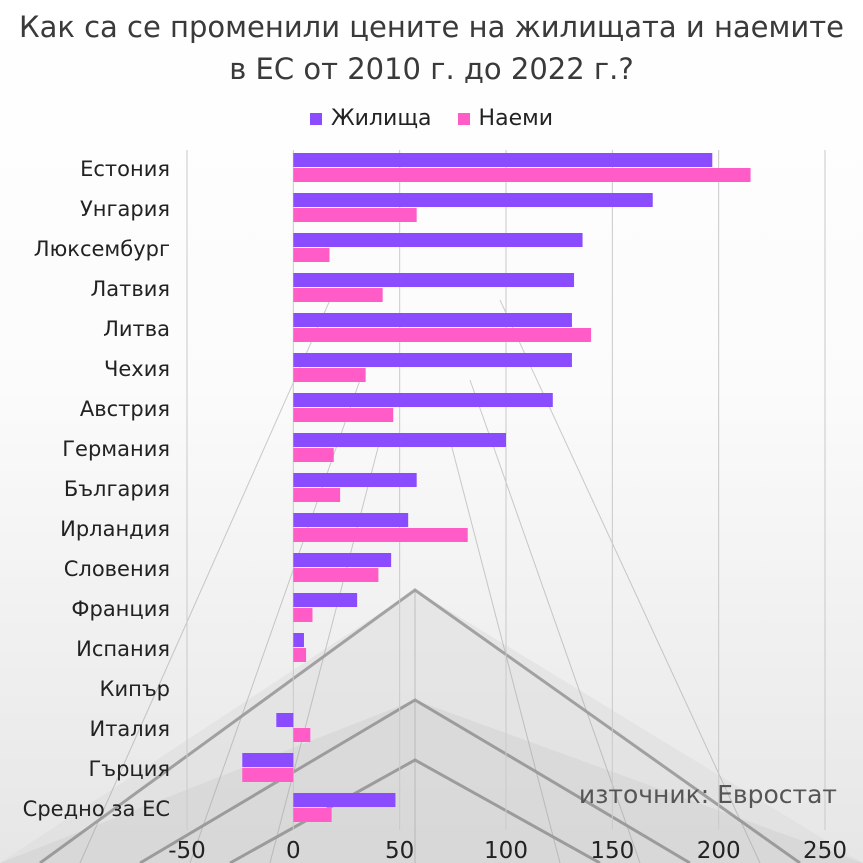 This screenshot has width=863, height=863. What do you see at coordinates (129, 729) in the screenshot?
I see `category-label: Италия` at bounding box center [129, 729].